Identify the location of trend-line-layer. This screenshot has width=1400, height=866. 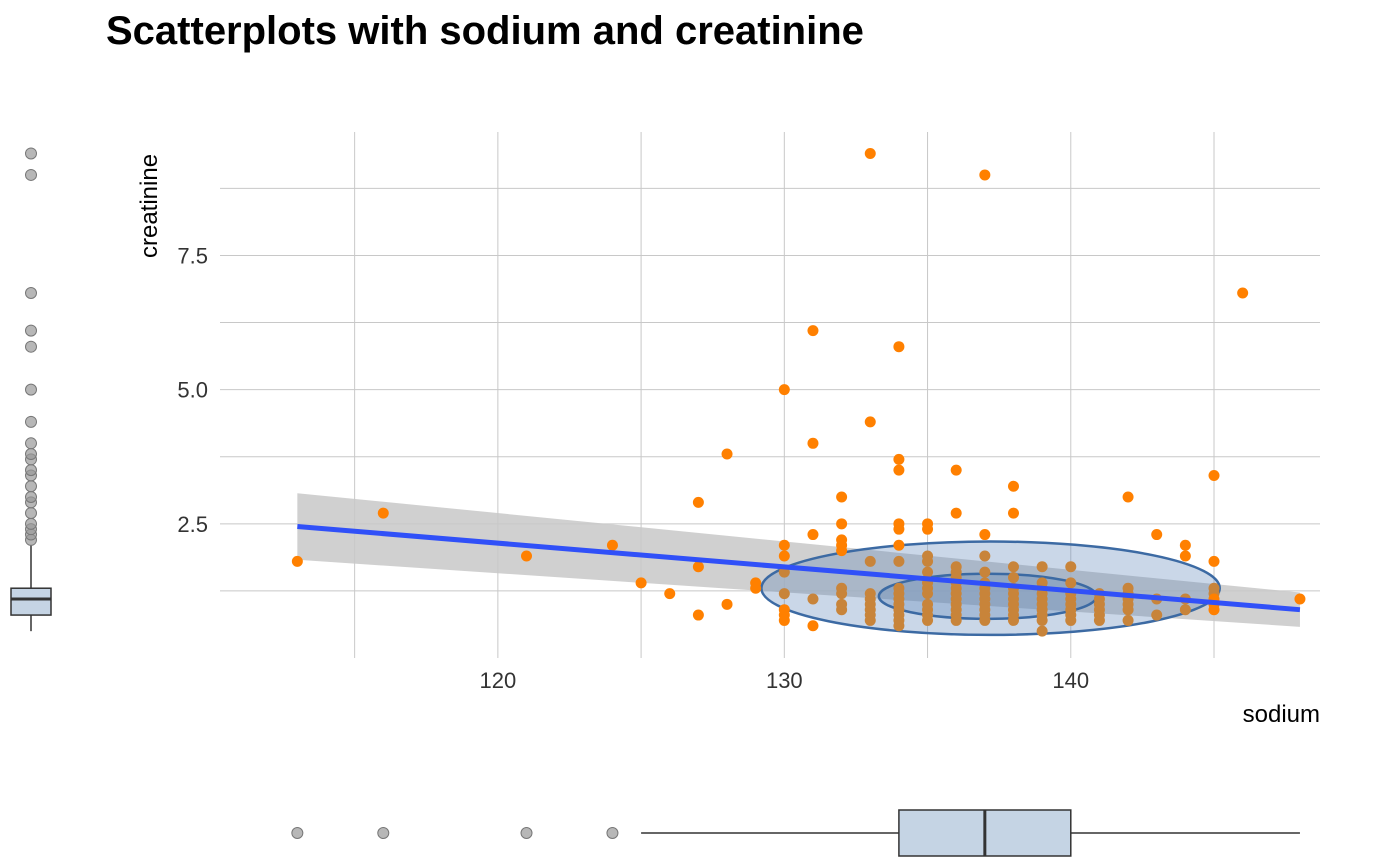
(799, 568).